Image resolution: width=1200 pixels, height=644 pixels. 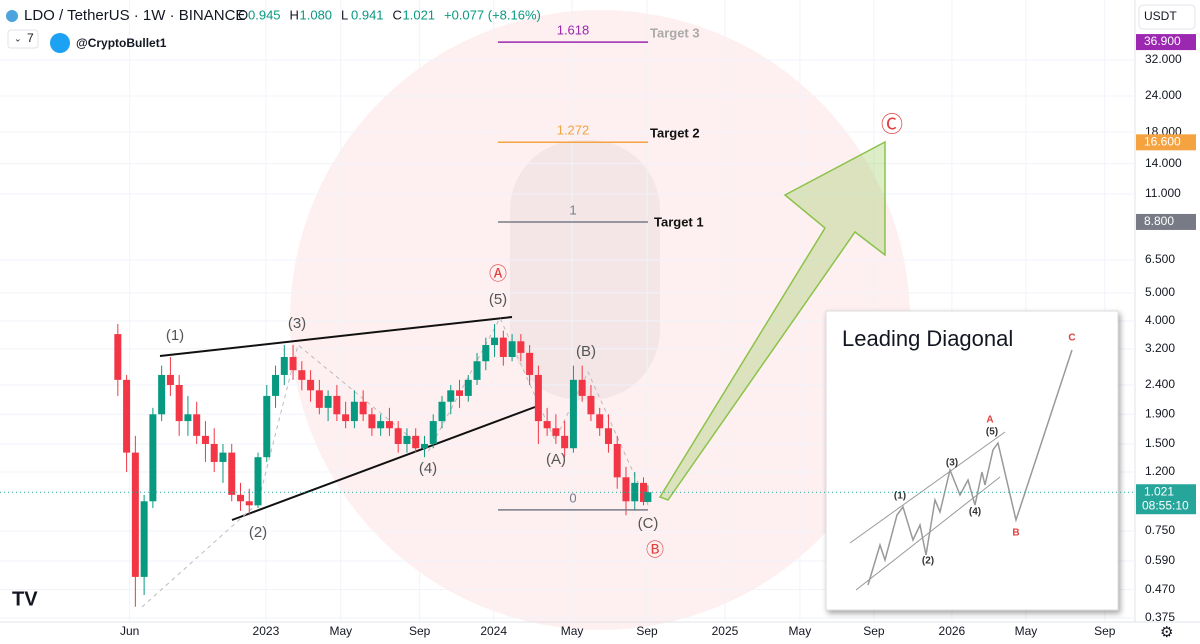 I want to click on x-tick-label: 2025, so click(x=725, y=631).